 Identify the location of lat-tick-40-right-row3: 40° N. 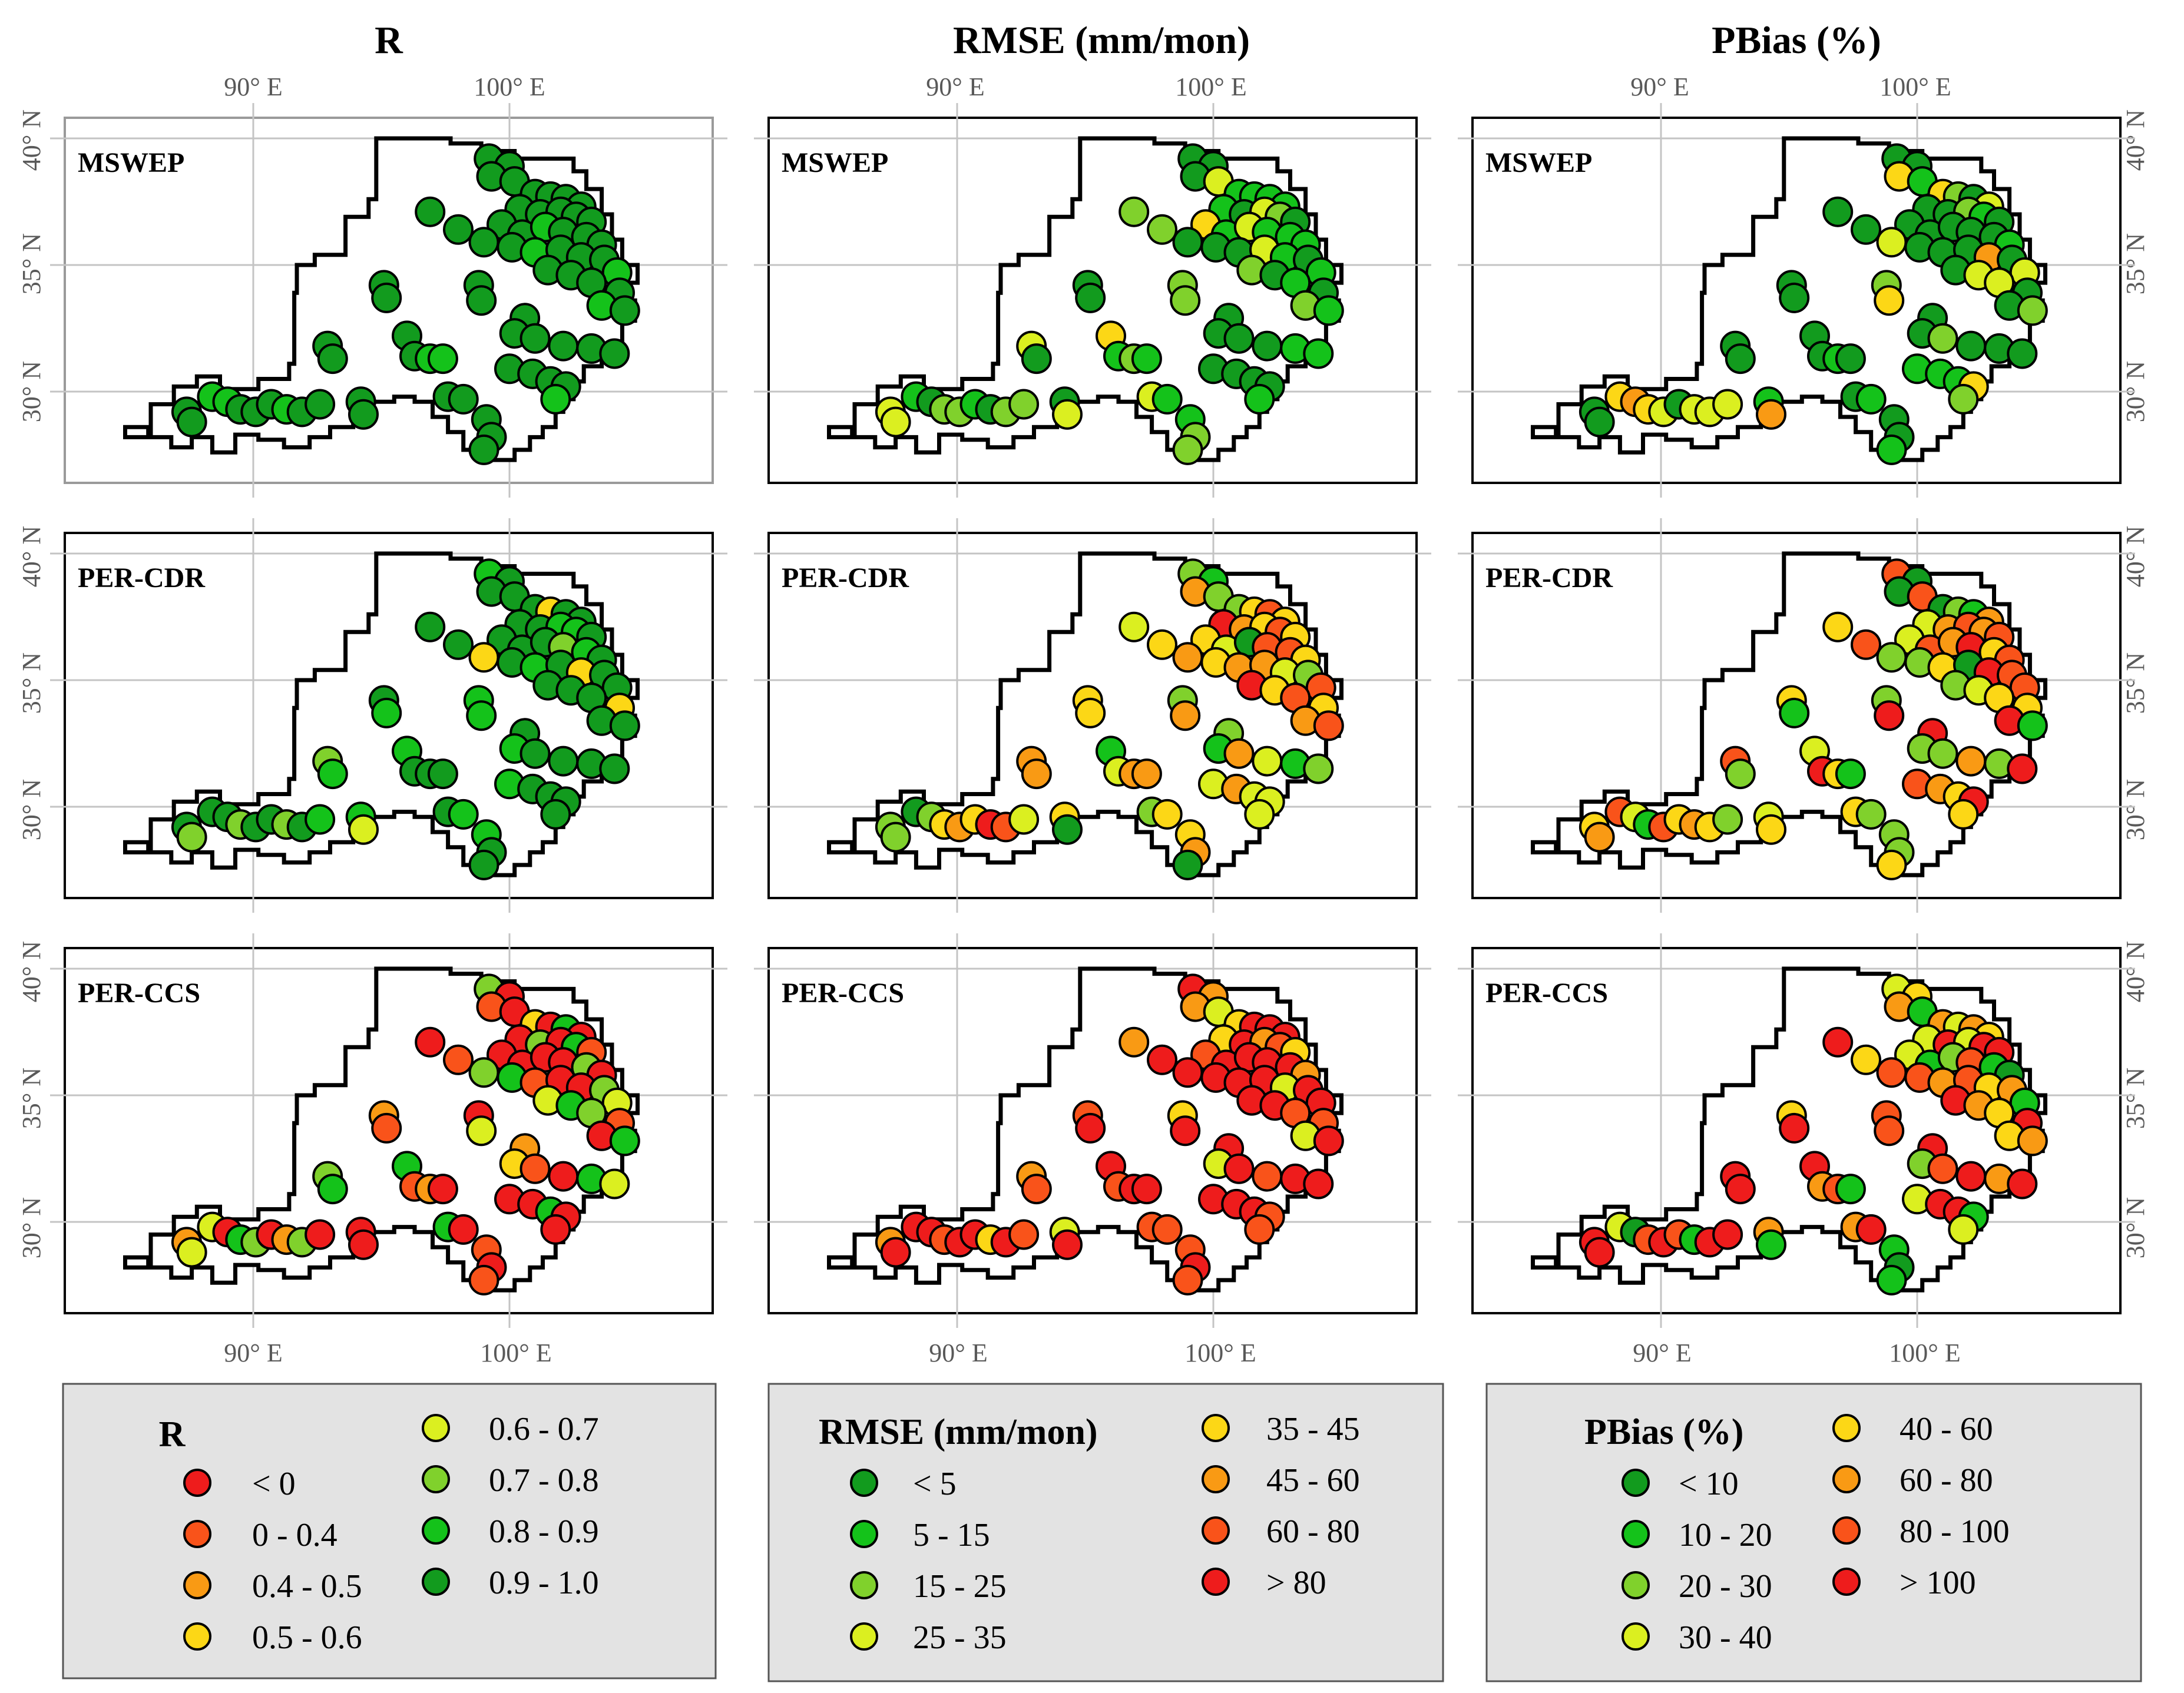
(2135, 972).